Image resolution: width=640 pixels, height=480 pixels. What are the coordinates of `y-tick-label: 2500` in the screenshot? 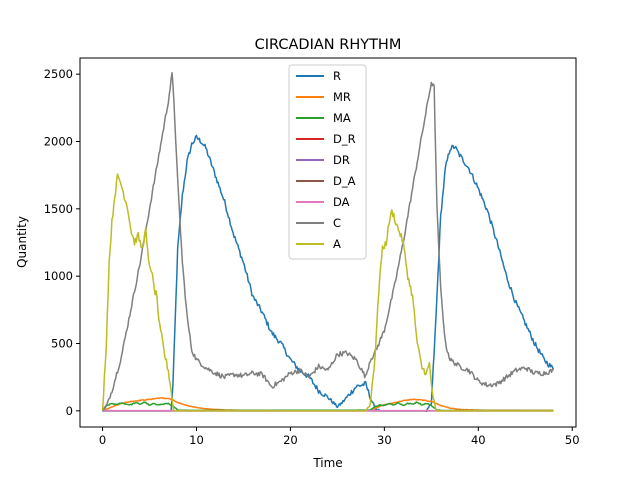 It's located at (58, 74).